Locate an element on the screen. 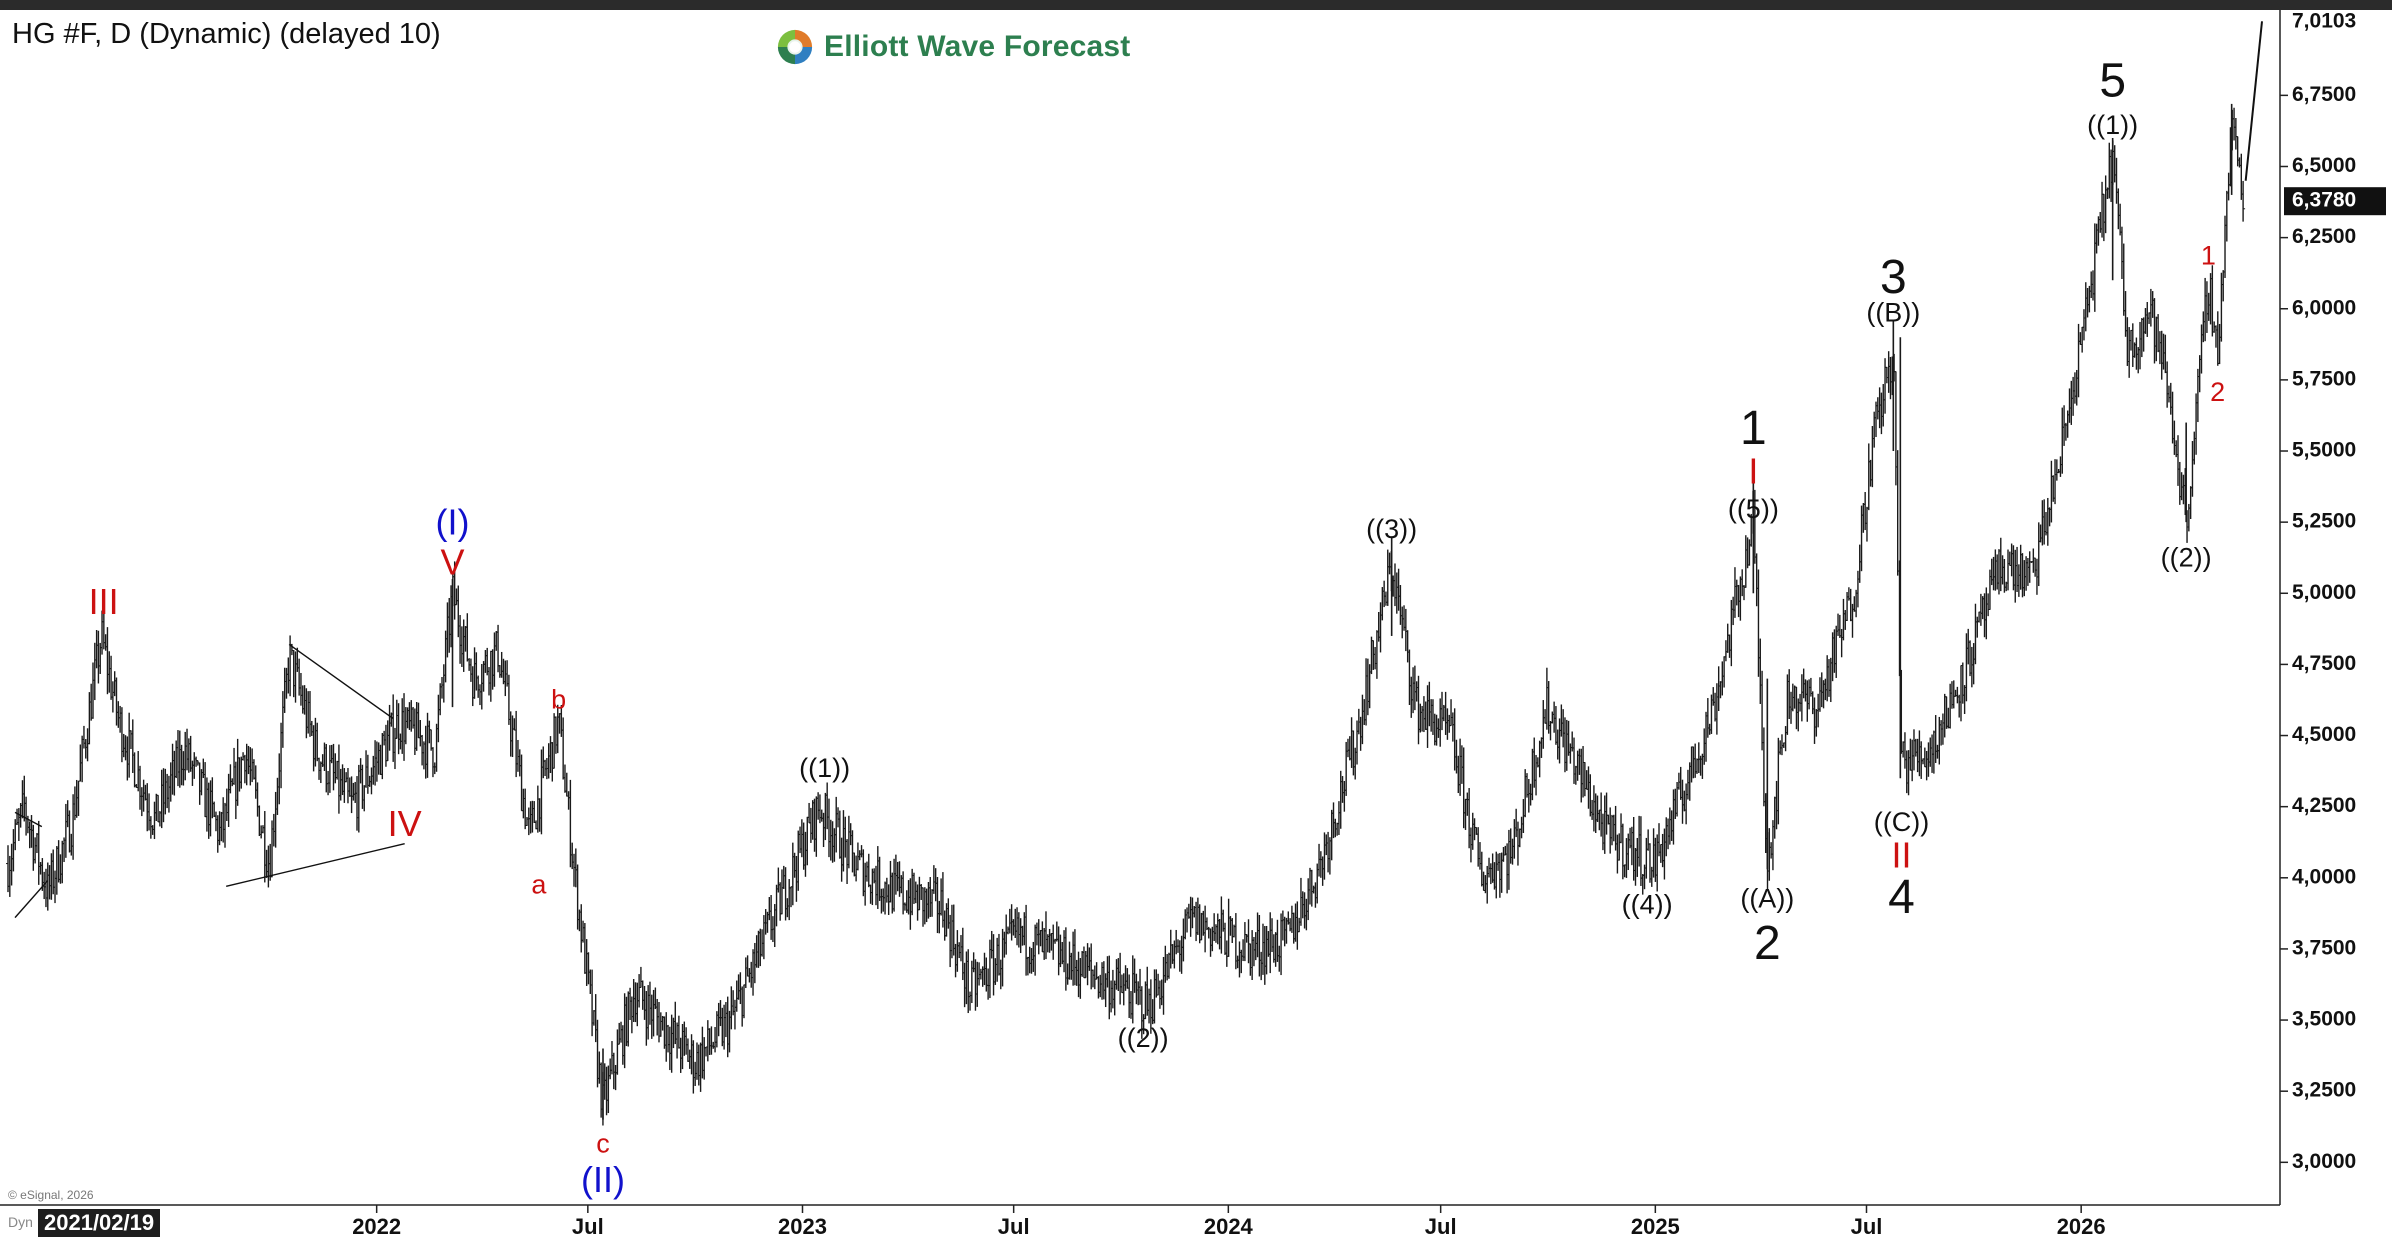 The image size is (2392, 1243). time-axis: 2022 Jul 2023 Jul 2024 Jul 2025 Jul 2026 is located at coordinates (1229, 1222).